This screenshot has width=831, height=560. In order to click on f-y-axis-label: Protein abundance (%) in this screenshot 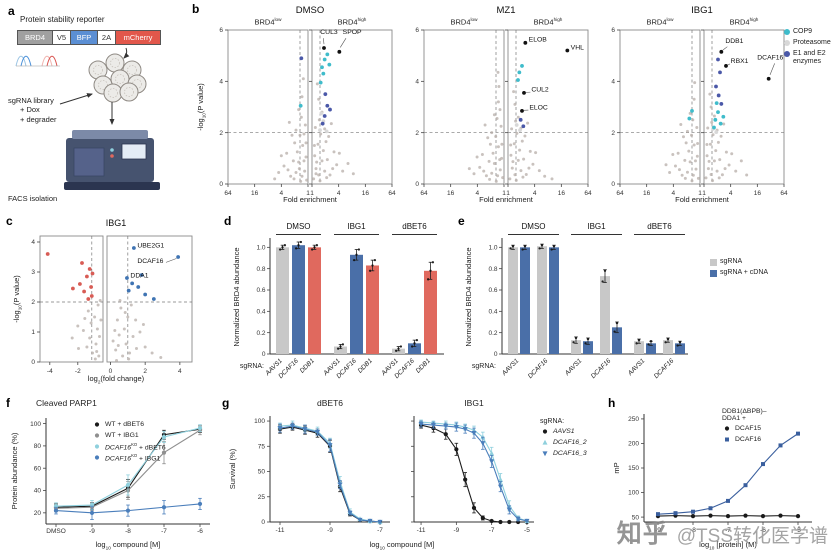, I will do `click(14, 471)`.